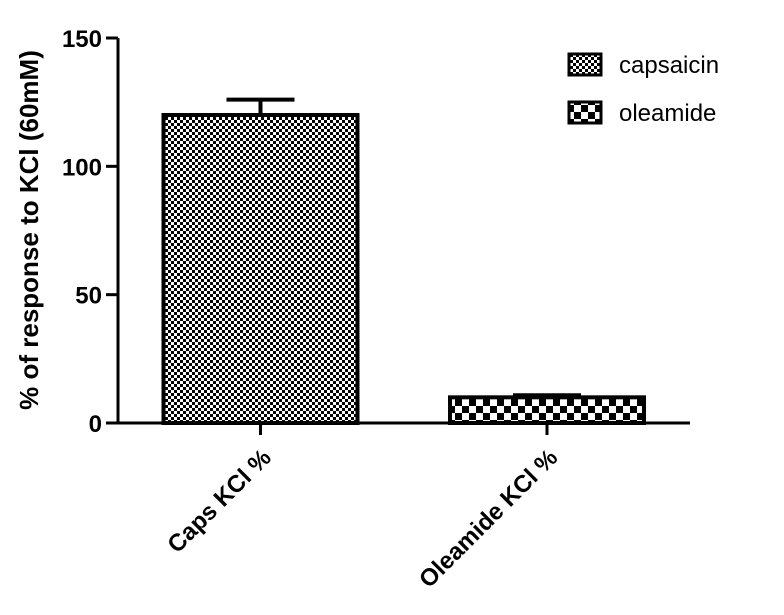 This screenshot has width=784, height=615. I want to click on x-ticks: Caps KCl % Oleamide KCl %, so click(362, 508).